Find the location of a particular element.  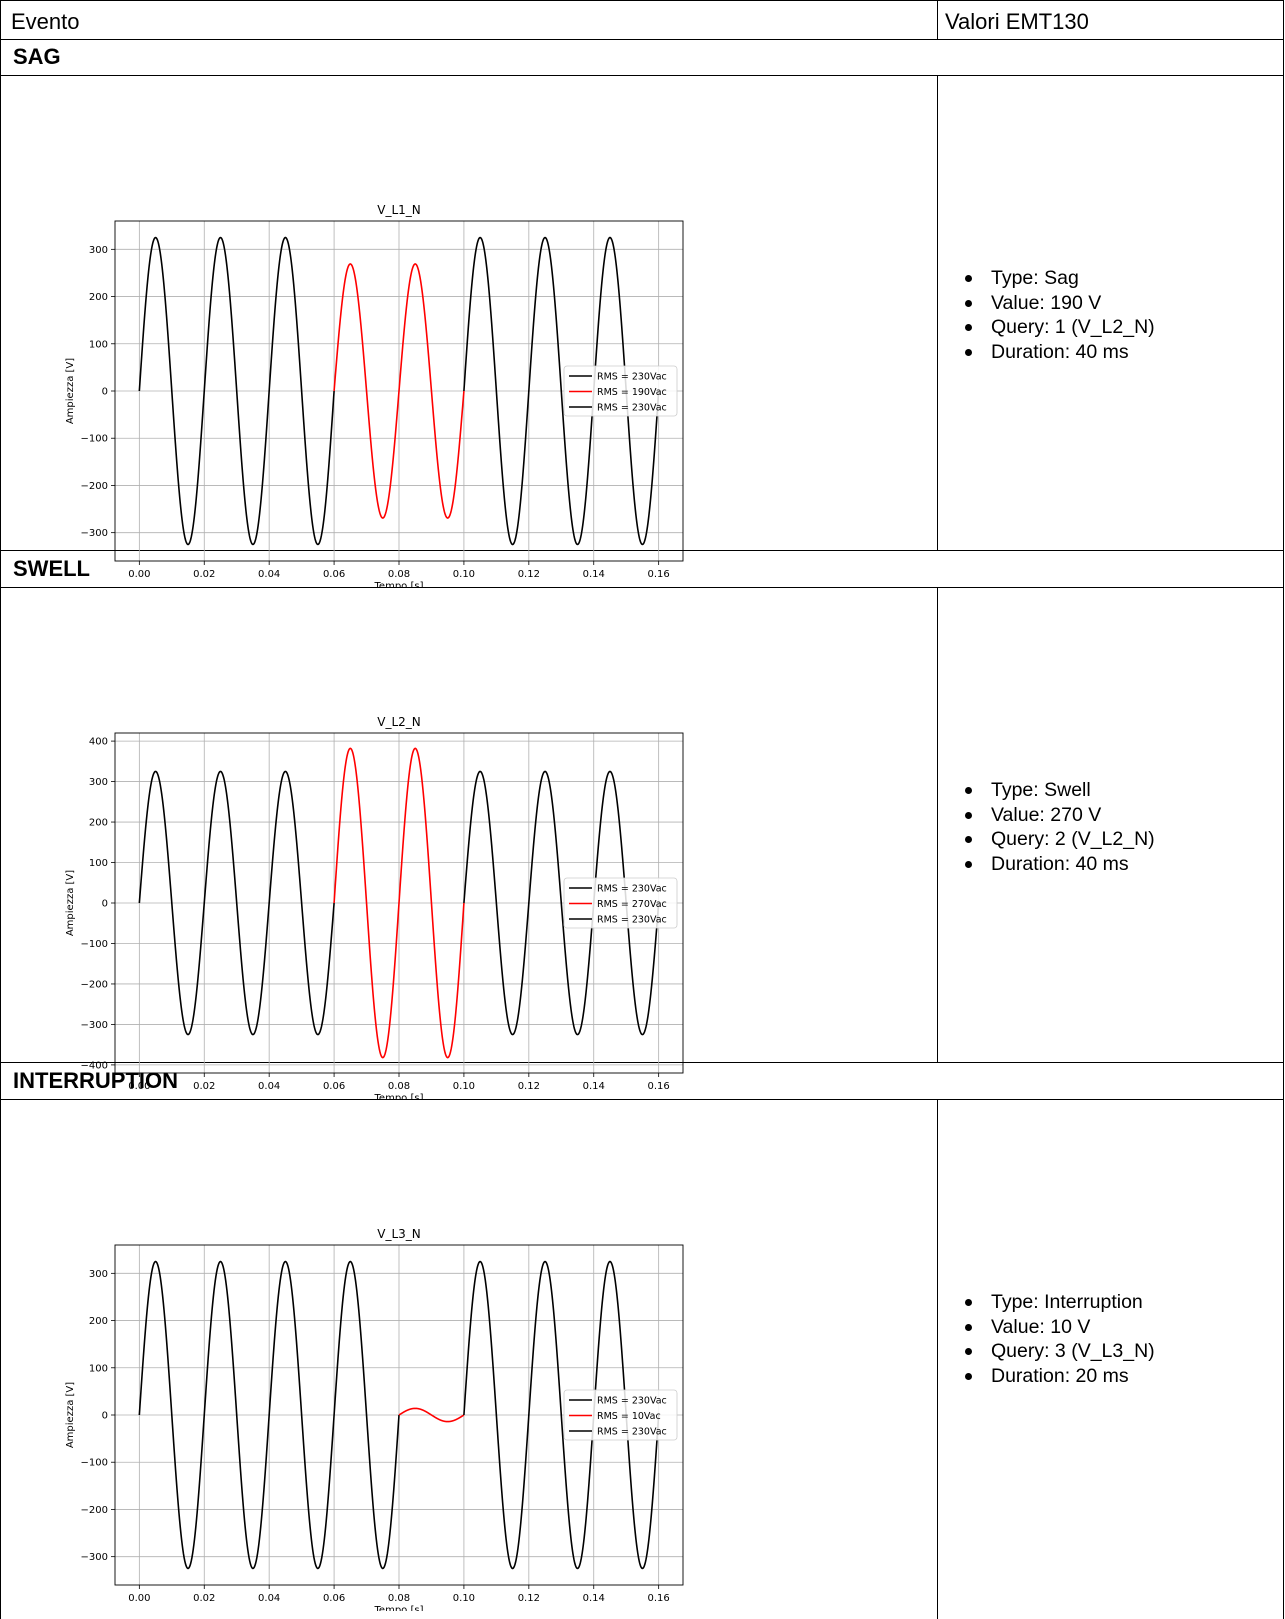

info-value-text: Value: 190 V is located at coordinates (1046, 302).